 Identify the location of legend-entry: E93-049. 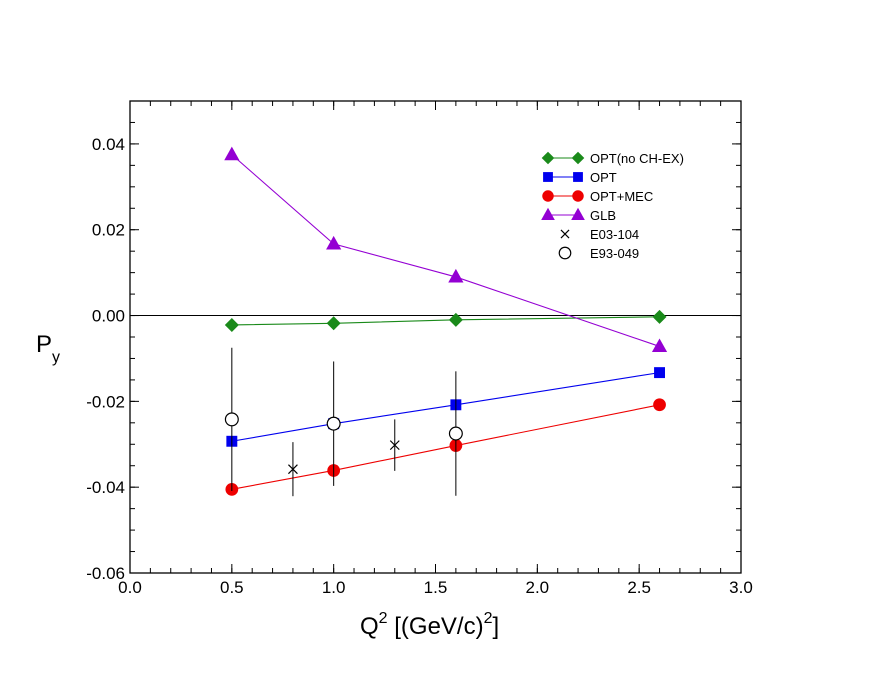
(598, 253).